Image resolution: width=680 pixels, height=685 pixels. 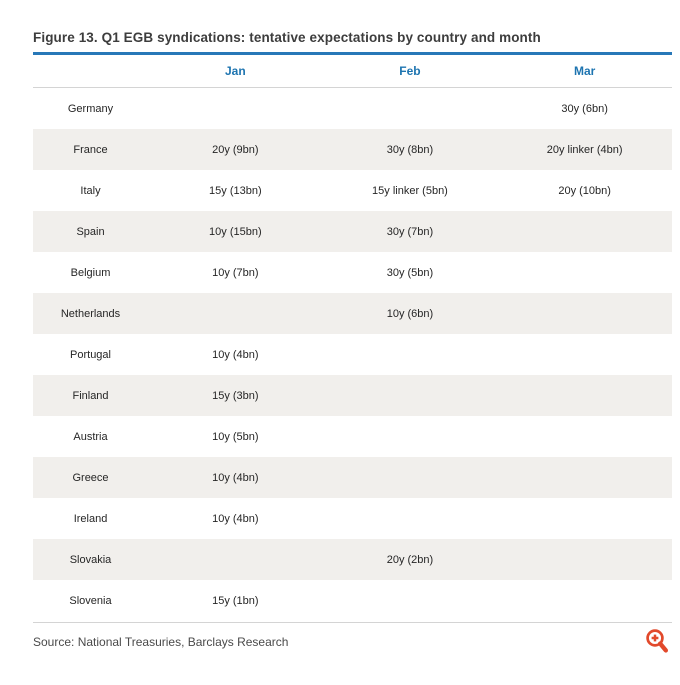 I want to click on country-cell: Slovakia, so click(x=90, y=559).